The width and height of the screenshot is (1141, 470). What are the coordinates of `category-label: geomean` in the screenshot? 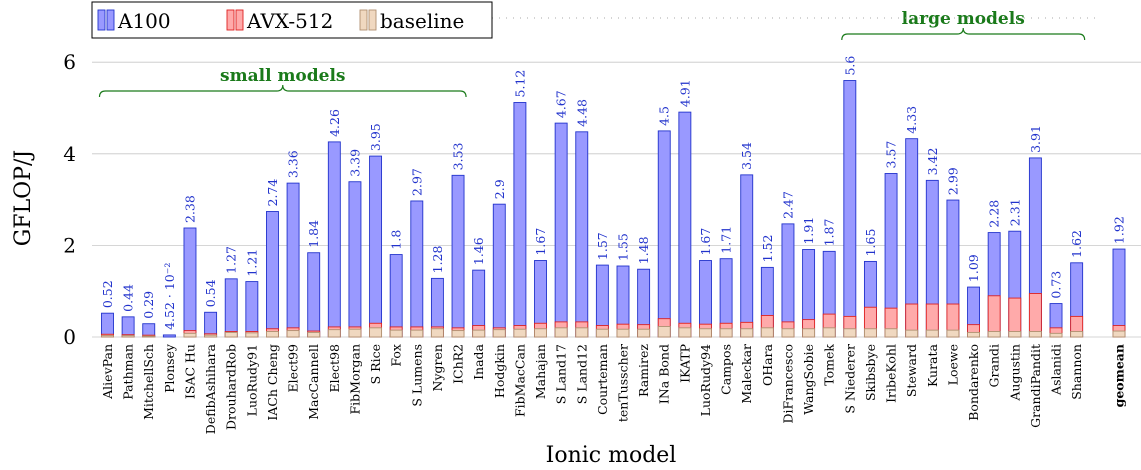 It's located at (1119, 375).